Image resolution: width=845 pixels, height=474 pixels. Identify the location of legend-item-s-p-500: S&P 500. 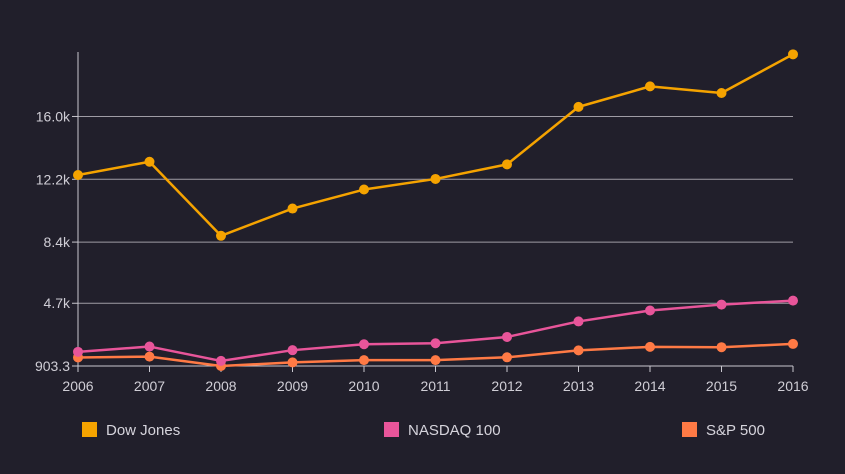
(723, 430).